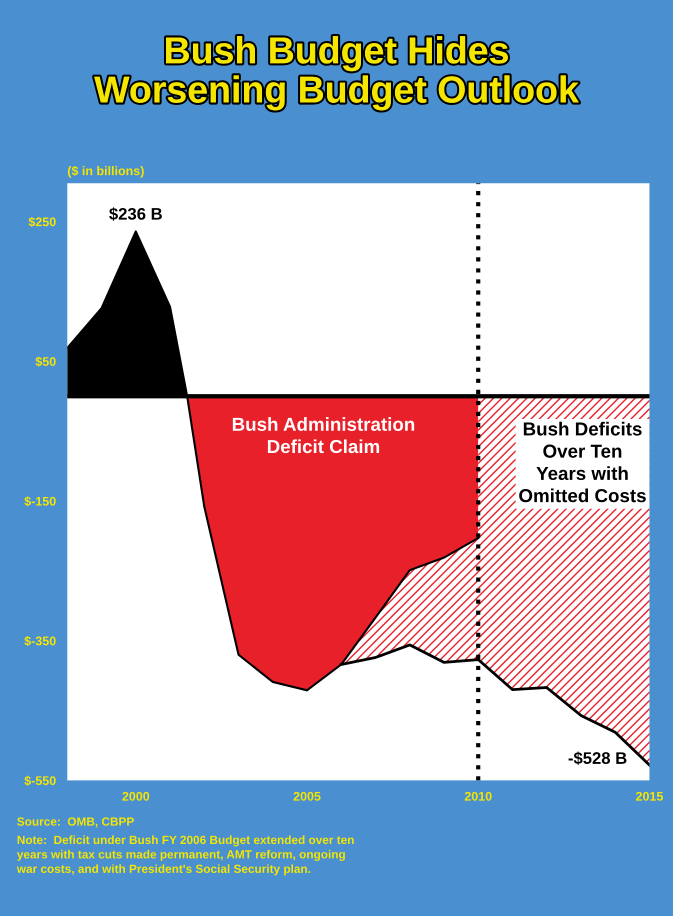  Describe the element at coordinates (42, 222) in the screenshot. I see `y-tick-label: $250` at that location.